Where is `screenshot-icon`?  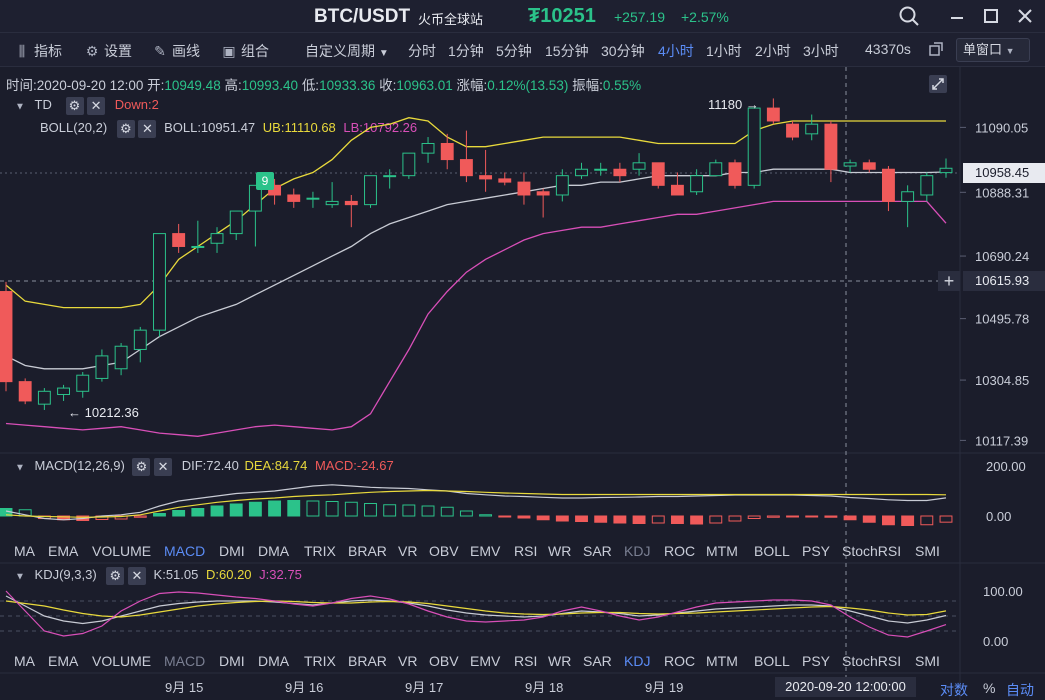 screenshot-icon is located at coordinates (936, 50).